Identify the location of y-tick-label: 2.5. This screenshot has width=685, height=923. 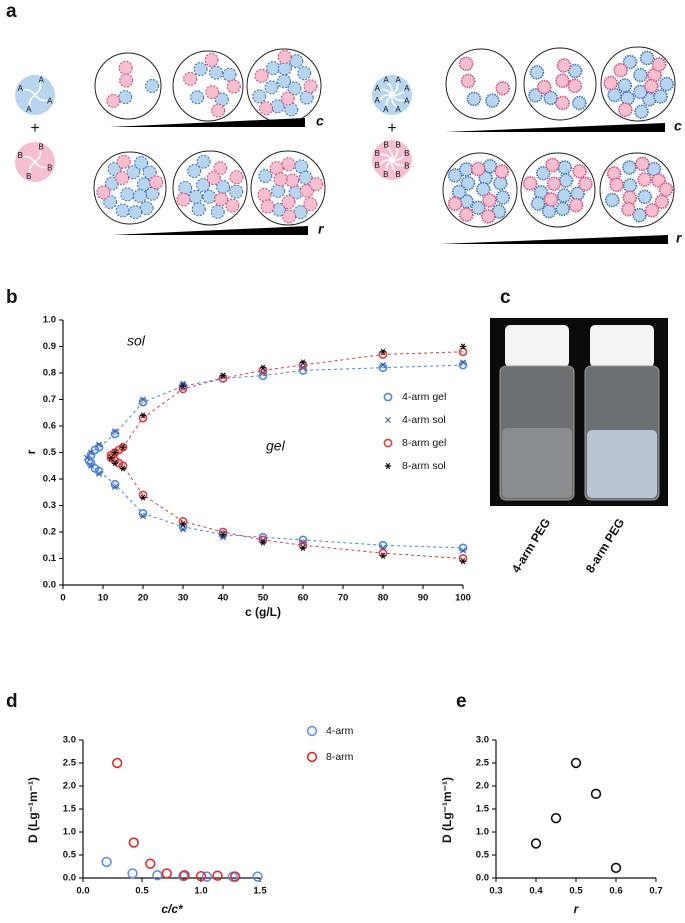
(483, 763).